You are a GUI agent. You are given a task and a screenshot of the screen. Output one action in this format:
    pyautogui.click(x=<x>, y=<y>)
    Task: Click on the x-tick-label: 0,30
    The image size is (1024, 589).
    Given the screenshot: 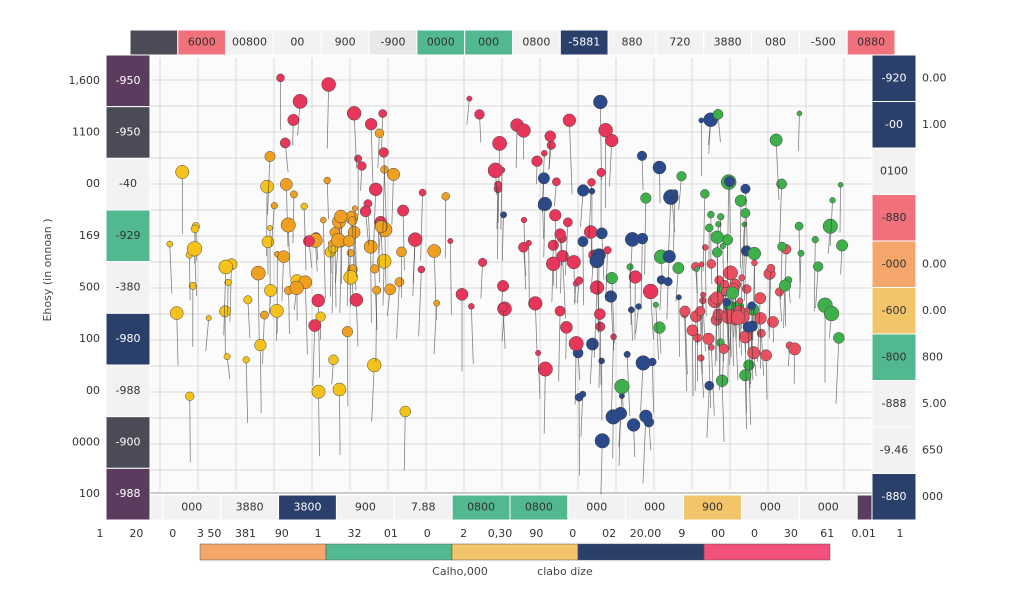 What is the action you would take?
    pyautogui.click(x=500, y=533)
    